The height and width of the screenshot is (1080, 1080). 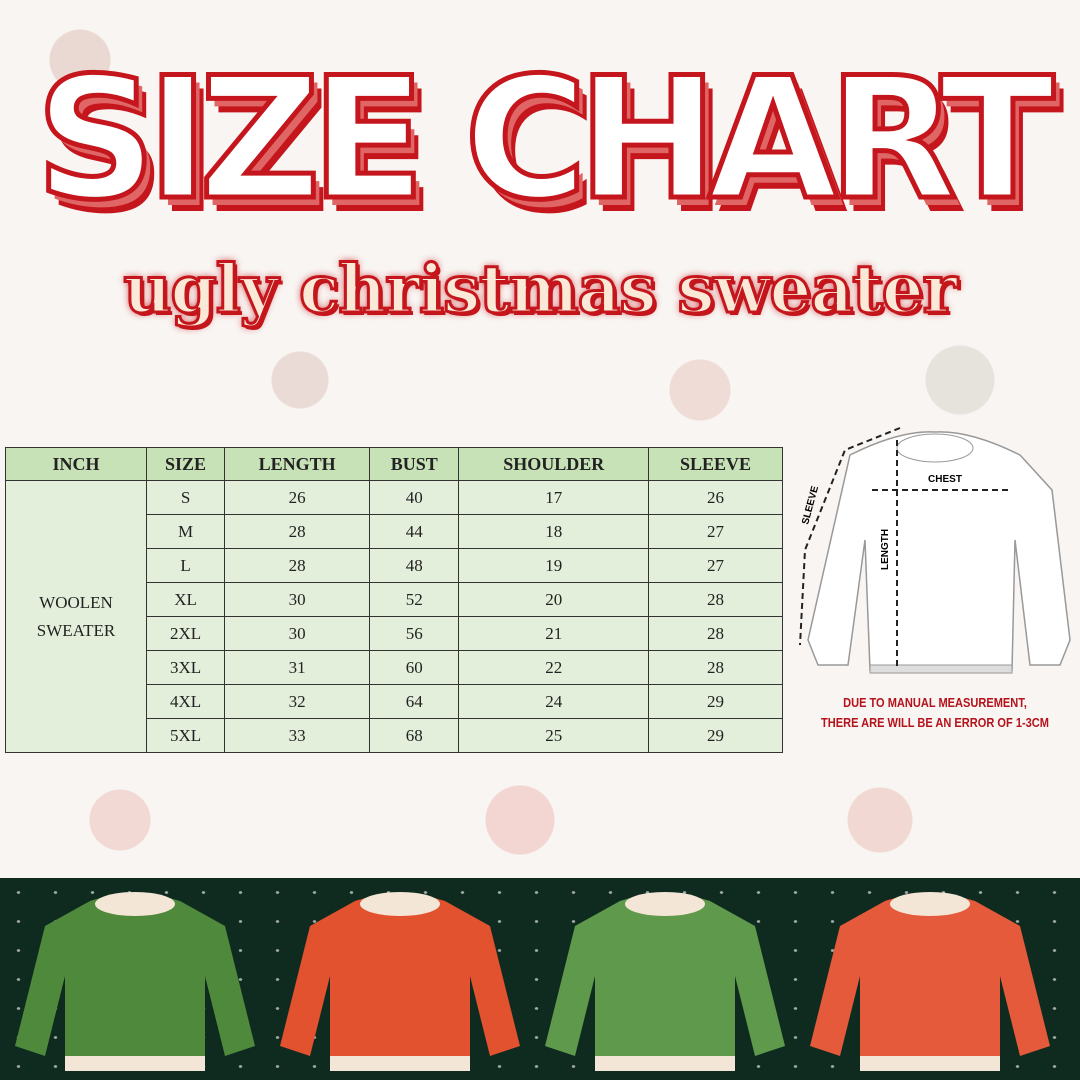 I want to click on table-cell: 64, so click(x=414, y=701).